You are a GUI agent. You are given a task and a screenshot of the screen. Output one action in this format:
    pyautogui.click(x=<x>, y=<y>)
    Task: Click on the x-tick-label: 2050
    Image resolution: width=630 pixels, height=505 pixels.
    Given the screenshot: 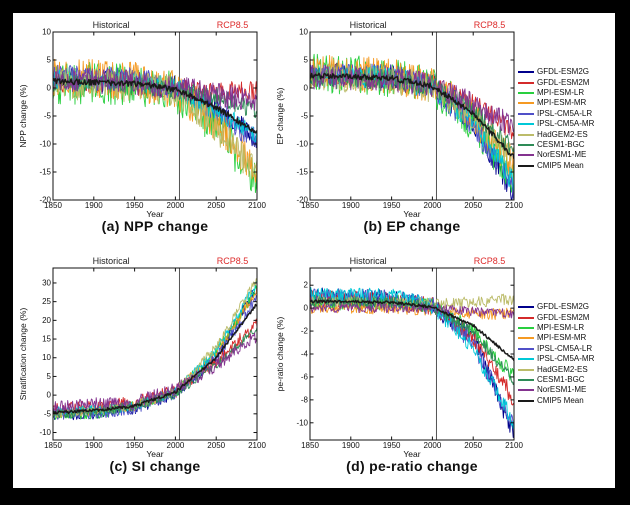 What is the action you would take?
    pyautogui.click(x=473, y=205)
    